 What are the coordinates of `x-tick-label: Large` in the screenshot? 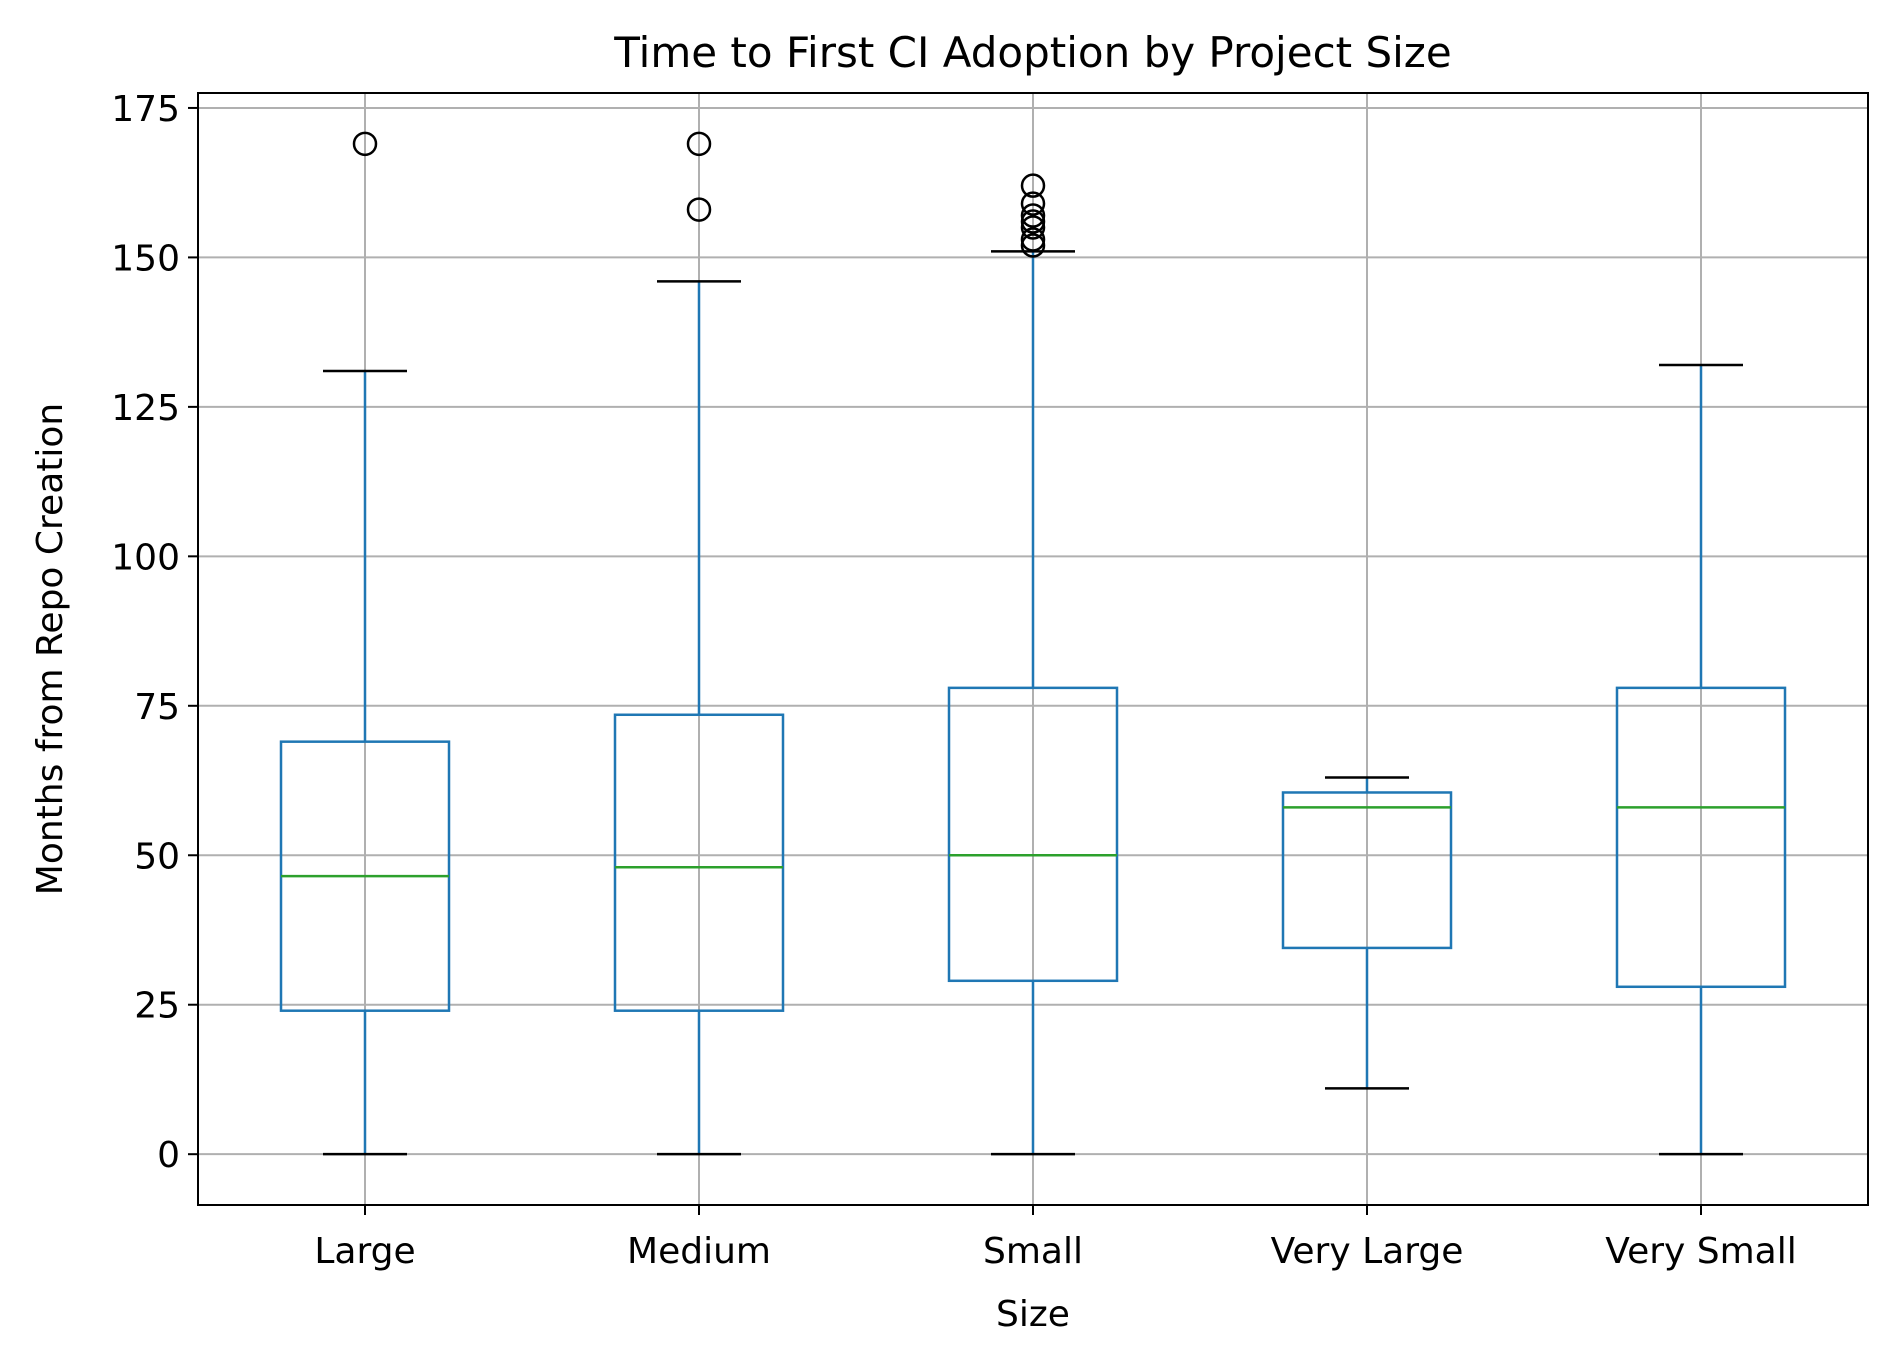 It's located at (364, 1251).